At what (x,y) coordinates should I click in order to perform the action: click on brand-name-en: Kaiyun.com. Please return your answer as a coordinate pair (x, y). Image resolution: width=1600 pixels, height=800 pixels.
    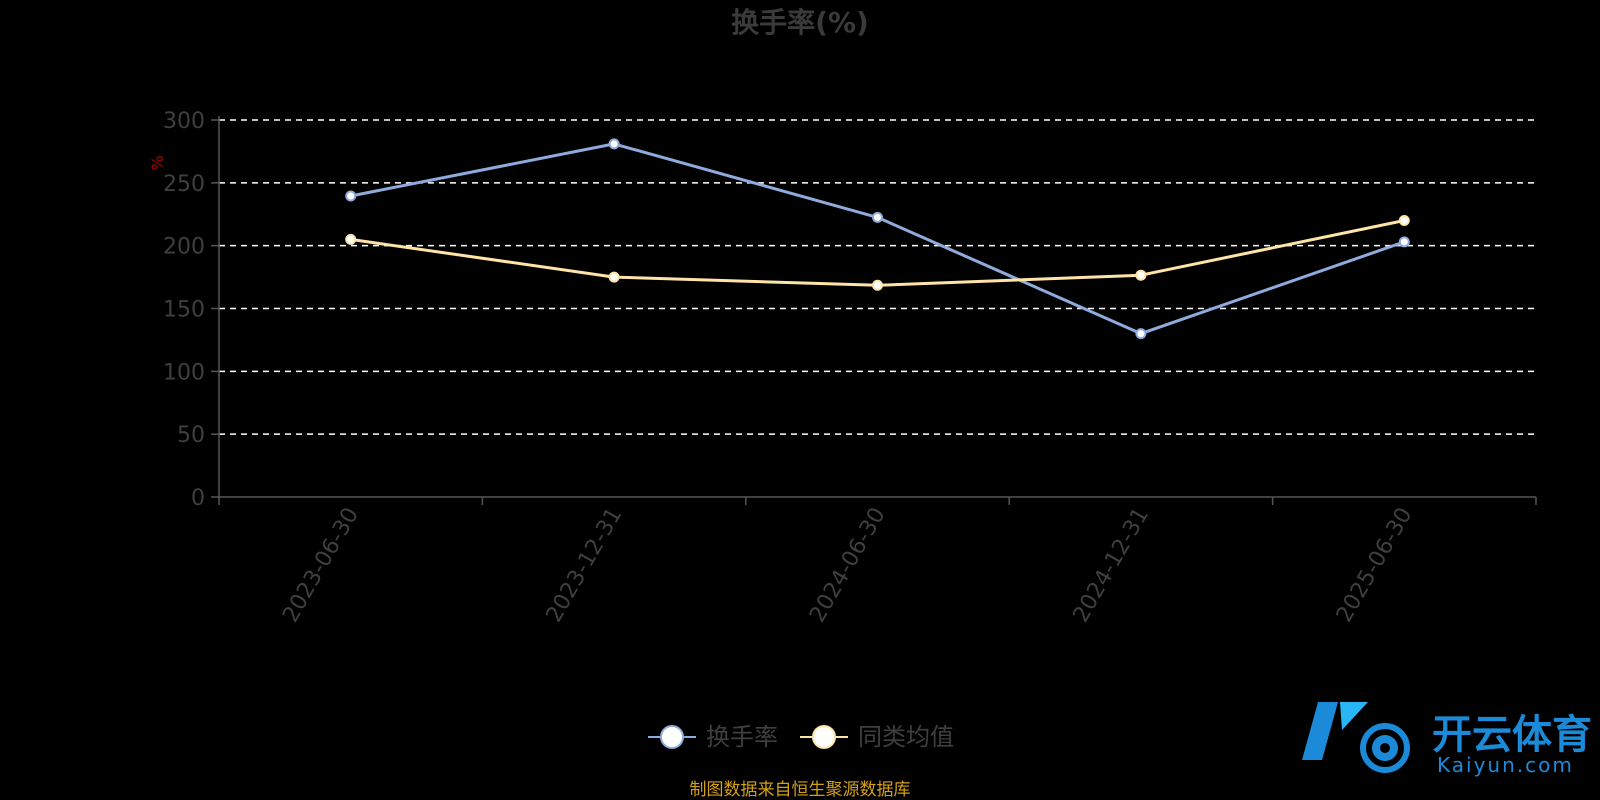
    Looking at the image, I should click on (1505, 765).